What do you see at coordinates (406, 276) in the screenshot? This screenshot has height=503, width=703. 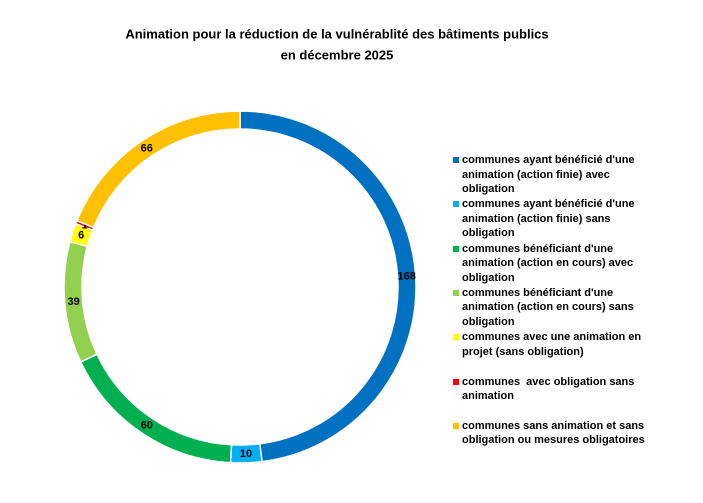 I see `data-label: 168` at bounding box center [406, 276].